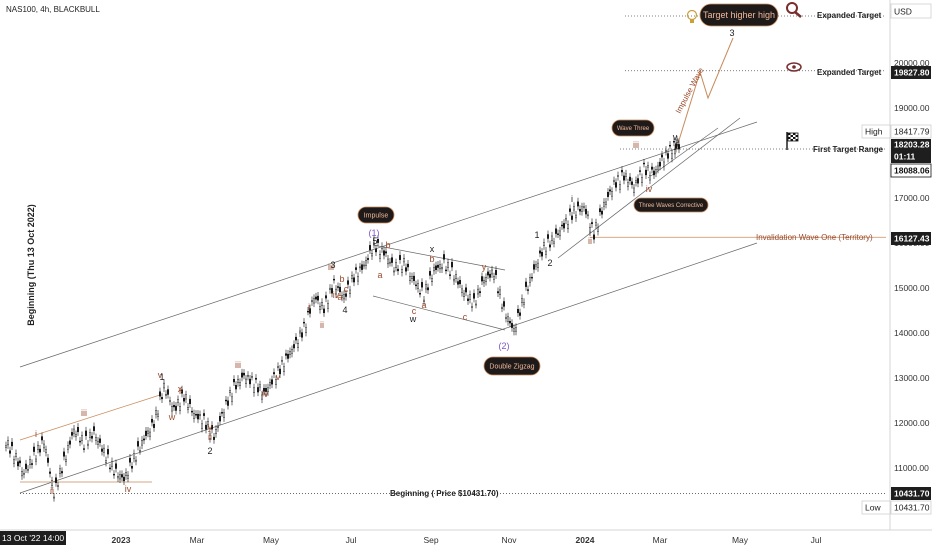  Describe the element at coordinates (636, 145) in the screenshot. I see `wave-label: iii` at that location.